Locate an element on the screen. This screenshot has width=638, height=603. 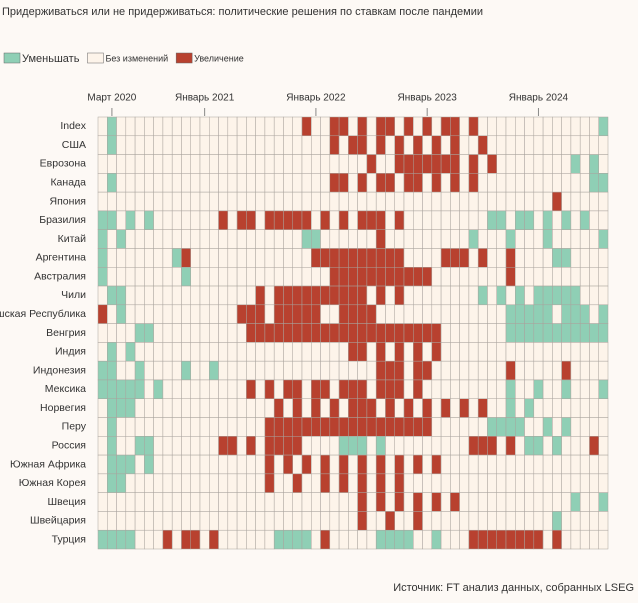
row-label: Чили is located at coordinates (73, 295).